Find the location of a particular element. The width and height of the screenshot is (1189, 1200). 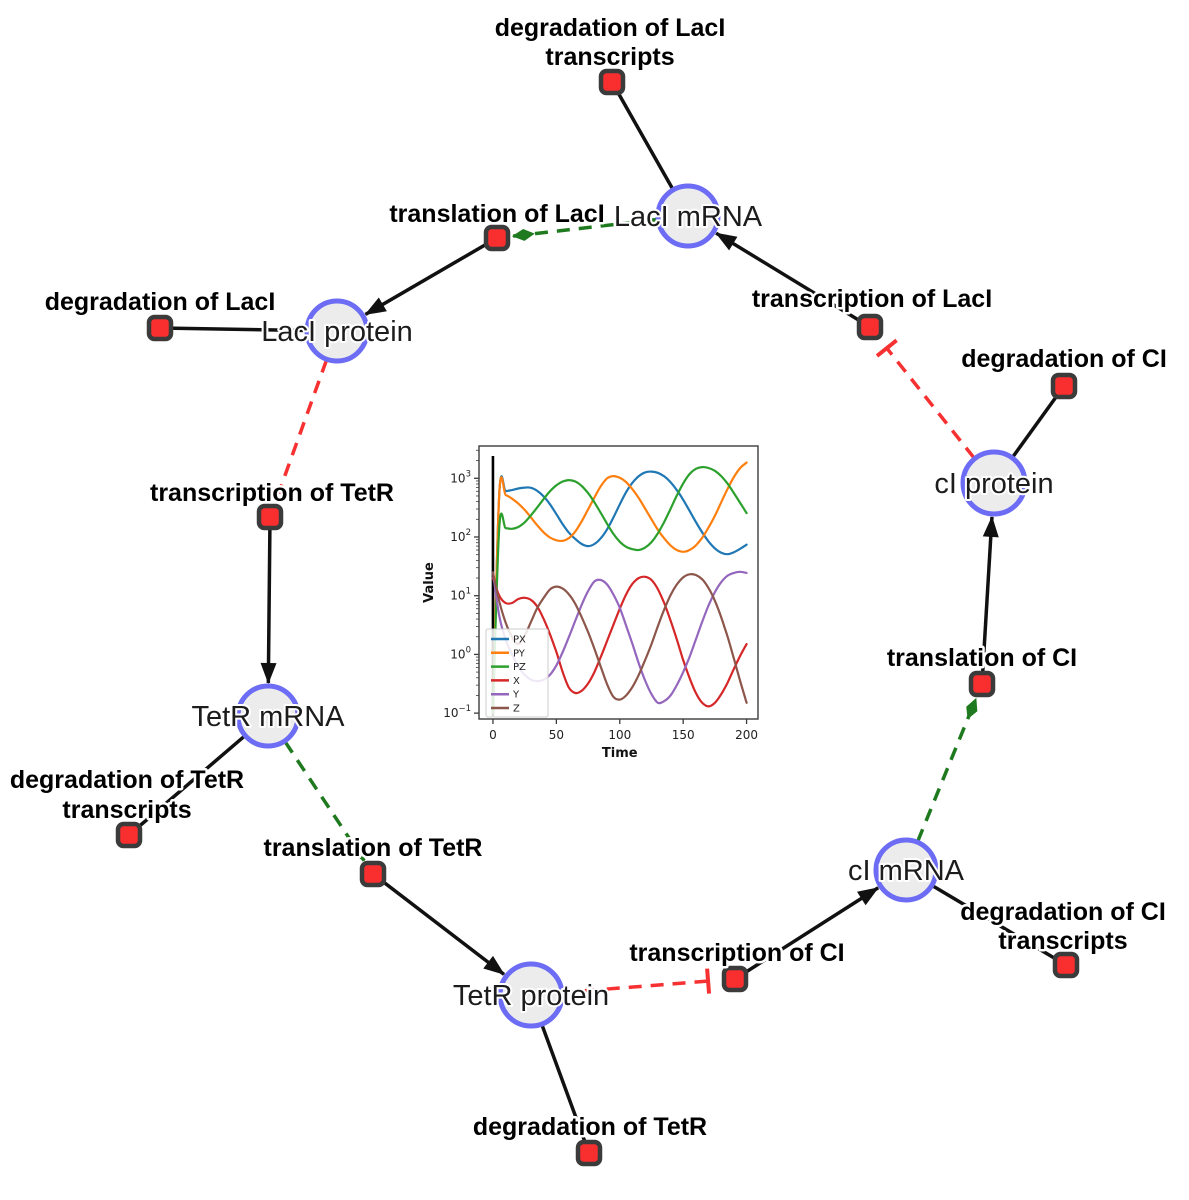

reaction-label-degradation-of-laci-transcripts-line2: transcripts is located at coordinates (609, 57).